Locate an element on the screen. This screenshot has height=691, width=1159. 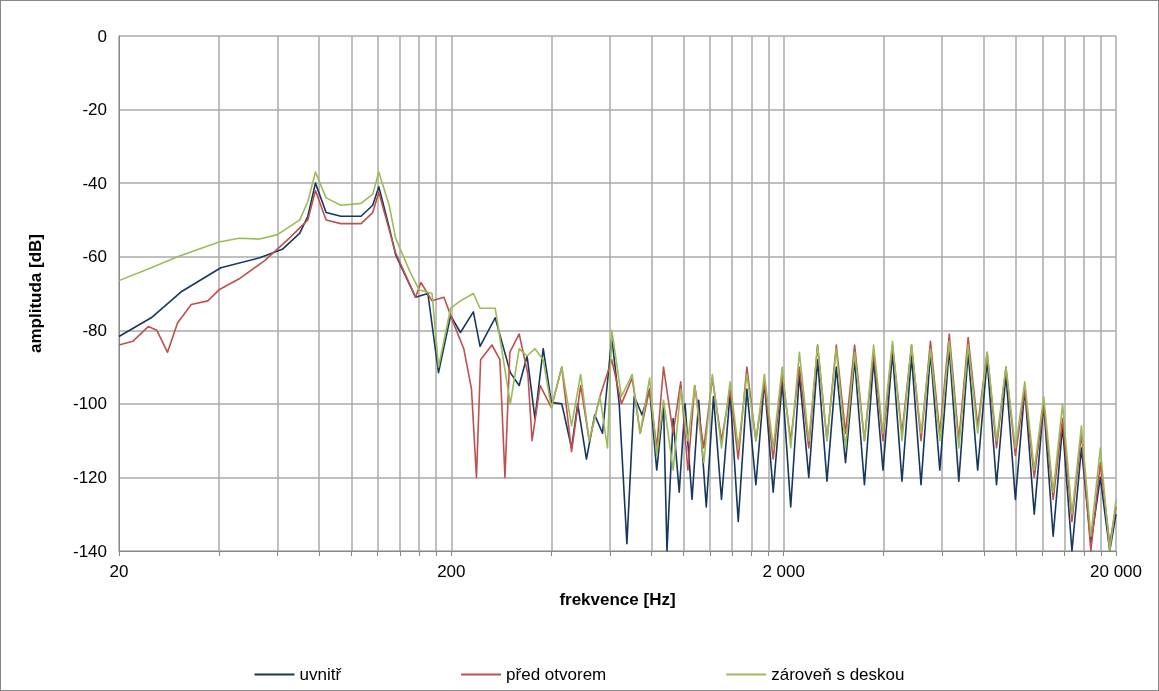
x-tick-label: 20 000 is located at coordinates (1116, 571).